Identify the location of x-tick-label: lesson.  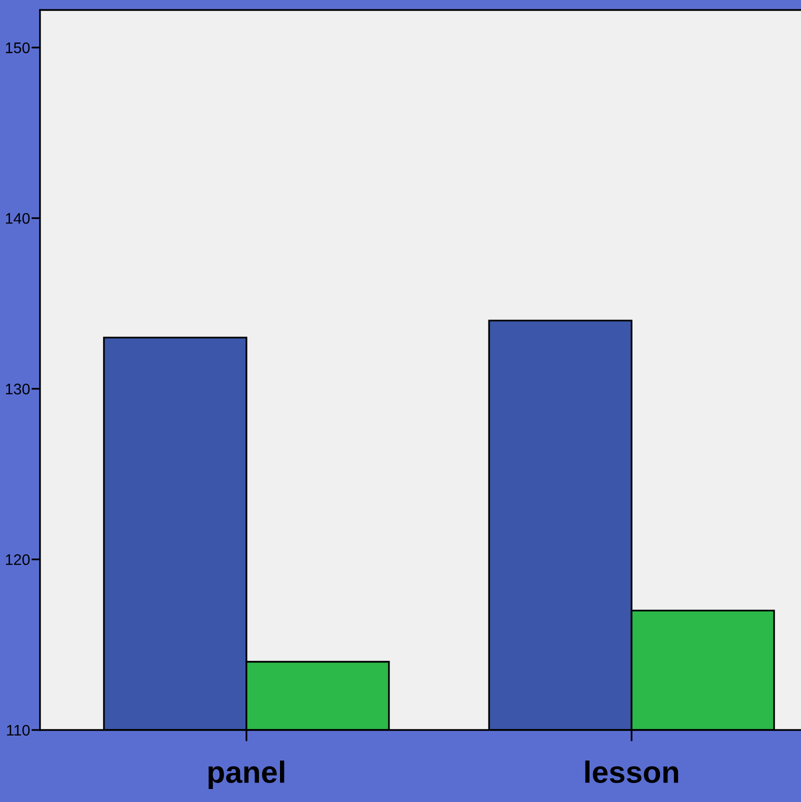
(631, 771).